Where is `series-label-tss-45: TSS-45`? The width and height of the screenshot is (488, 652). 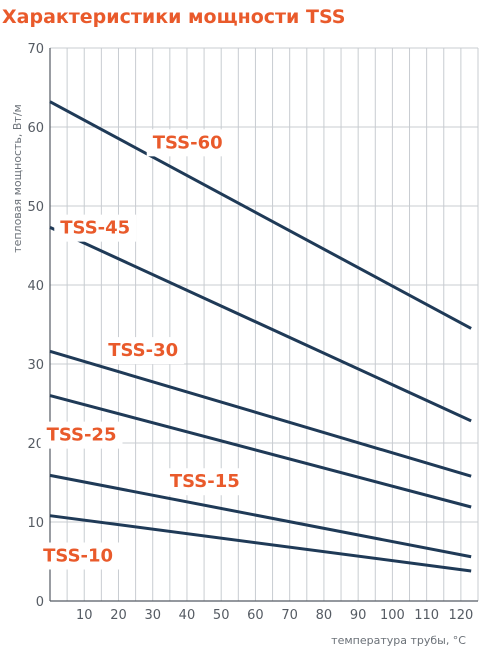
series-label-tss-45: TSS-45 is located at coordinates (95, 228).